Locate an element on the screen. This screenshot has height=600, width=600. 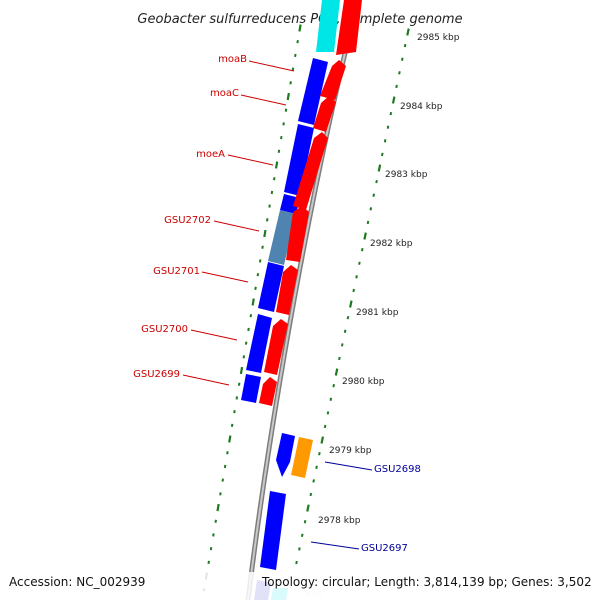
gene-blue-GSU2698 is located at coordinates (285, 455).